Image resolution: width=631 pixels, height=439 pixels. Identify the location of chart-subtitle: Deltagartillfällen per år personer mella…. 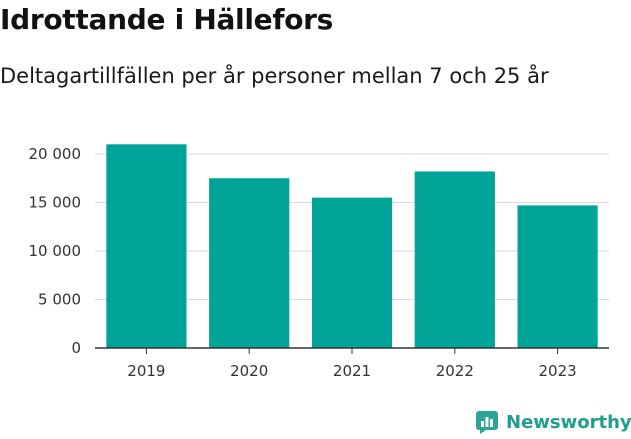
(274, 76).